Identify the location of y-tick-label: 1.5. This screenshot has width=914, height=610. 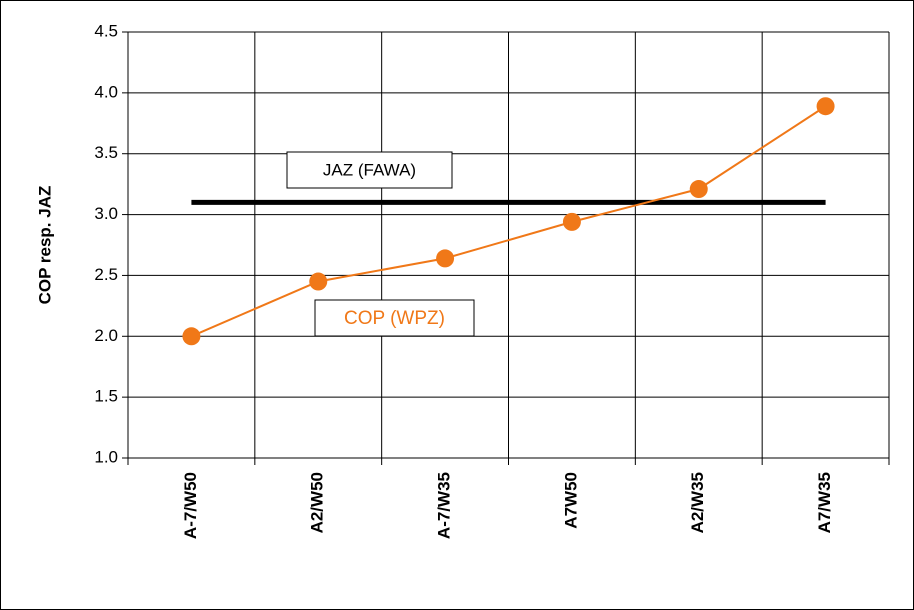
(106, 396).